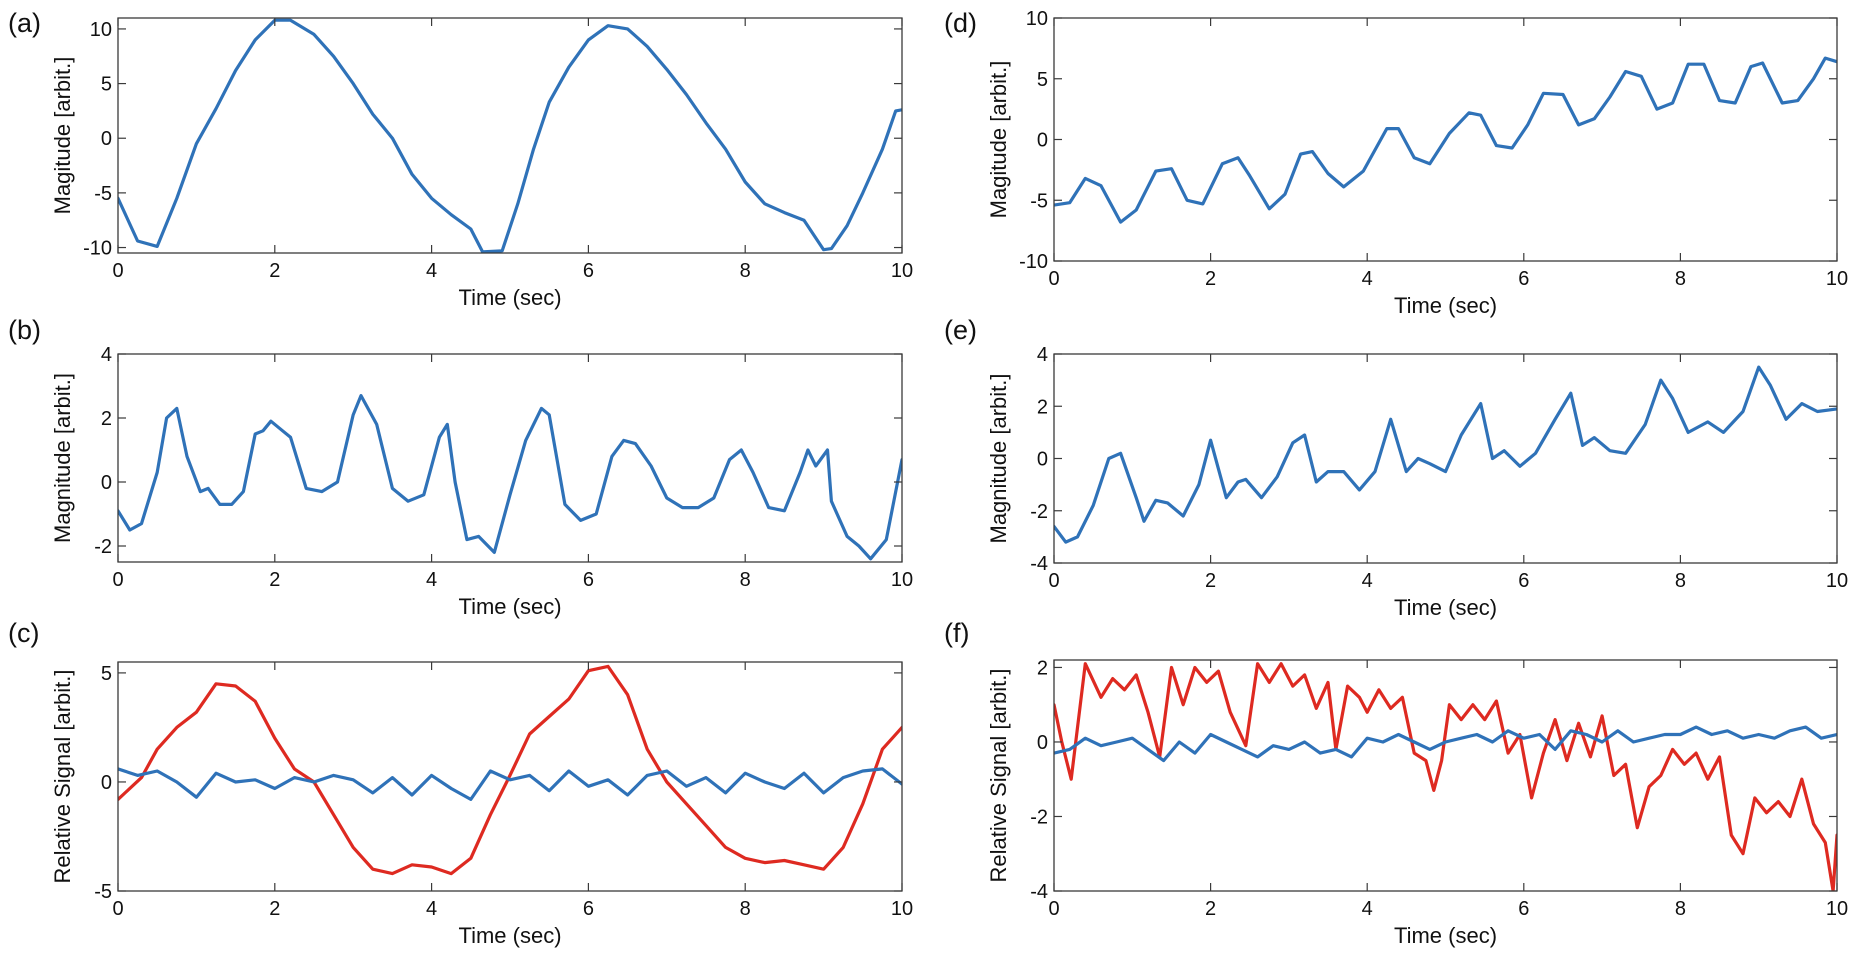  I want to click on panel-label: (e), so click(960, 330).